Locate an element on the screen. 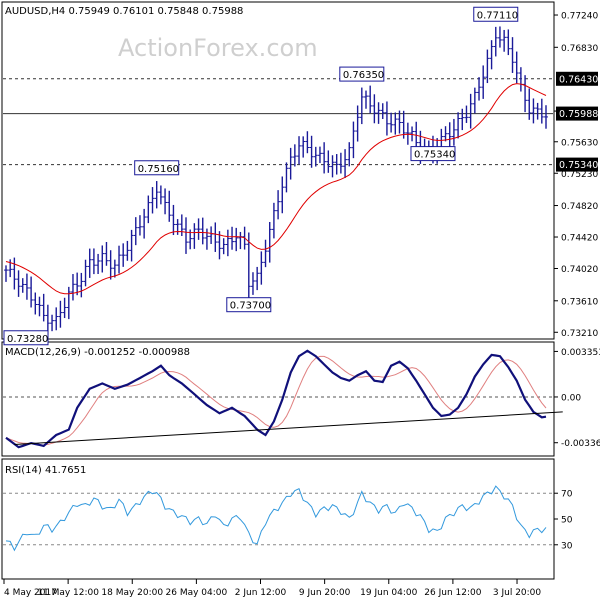 This screenshot has height=604, width=600. annotation-label: 0.75160 is located at coordinates (158, 169).